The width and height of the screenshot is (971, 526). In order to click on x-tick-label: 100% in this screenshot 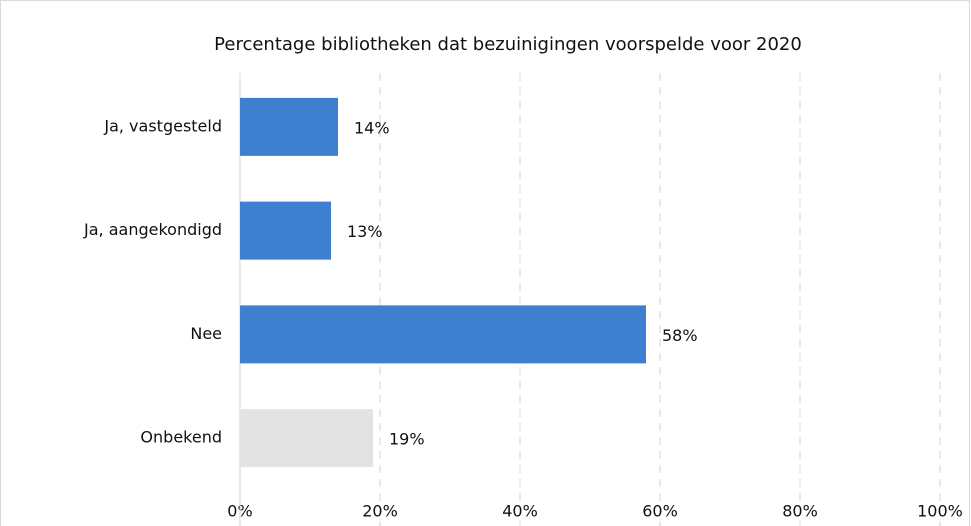, I will do `click(940, 511)`.